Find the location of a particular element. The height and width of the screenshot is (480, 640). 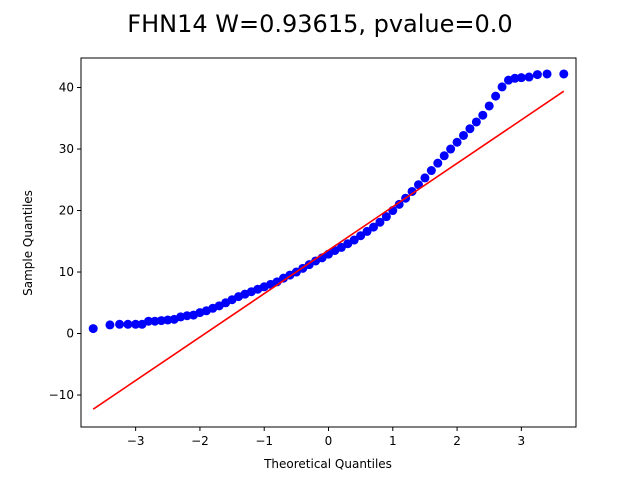

x-axis: −3 −2 −1 0 1 2 3 is located at coordinates (326, 437).